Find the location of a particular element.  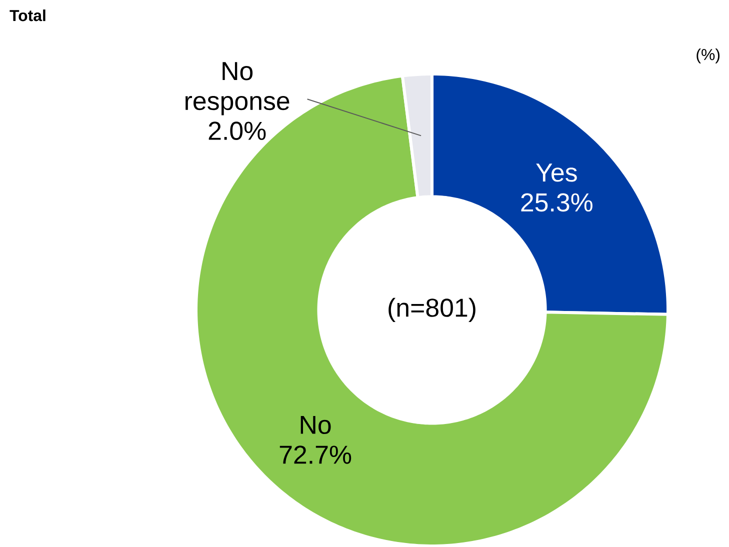

data-label: 72.7% is located at coordinates (316, 455).